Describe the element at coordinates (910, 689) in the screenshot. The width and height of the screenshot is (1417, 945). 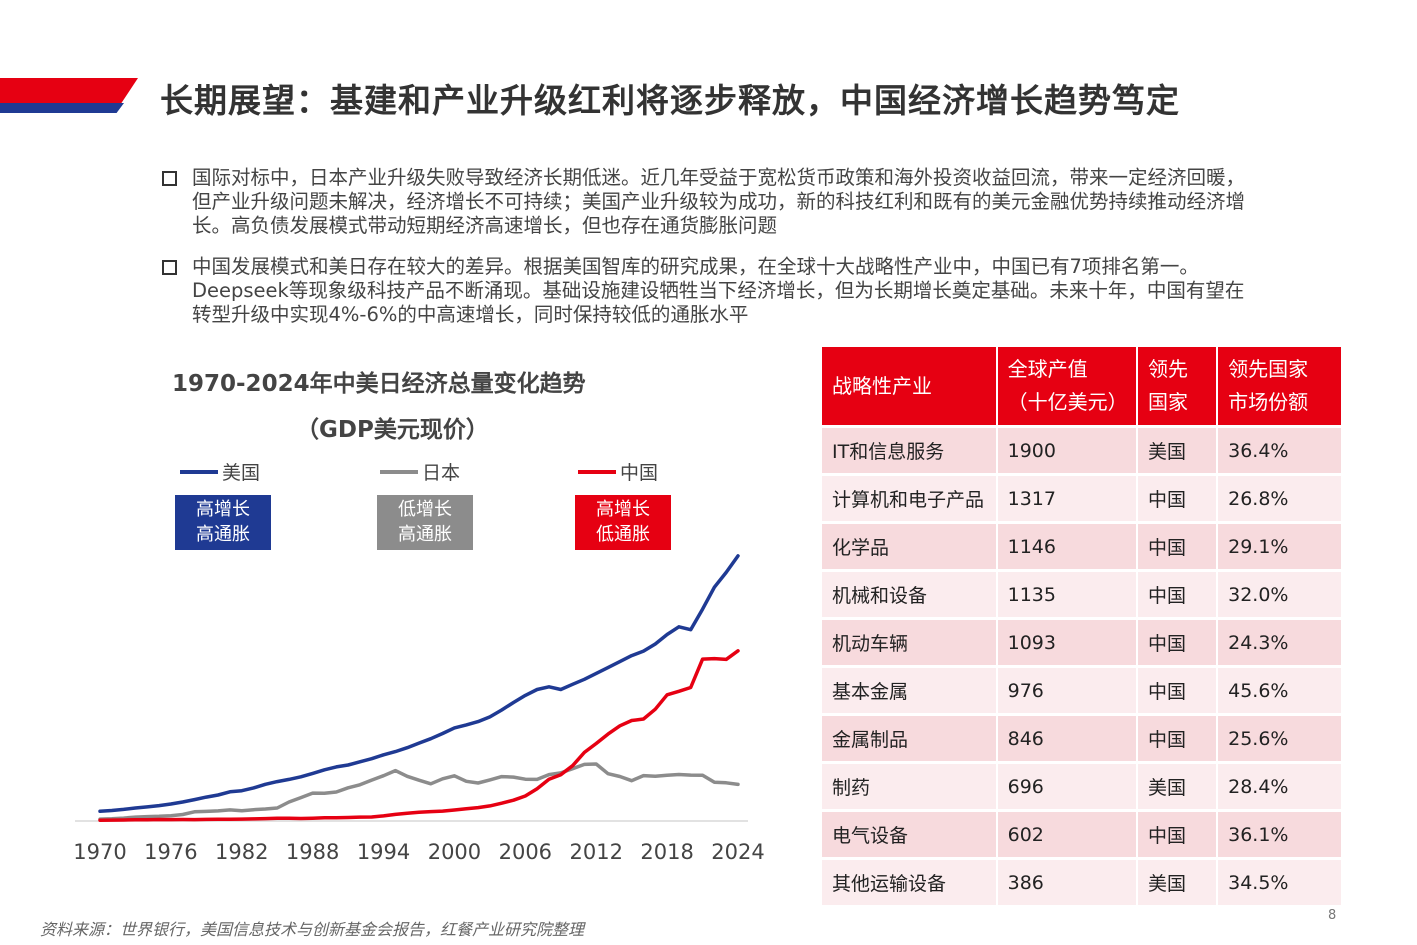
I see `table-cell: 基本金属` at that location.